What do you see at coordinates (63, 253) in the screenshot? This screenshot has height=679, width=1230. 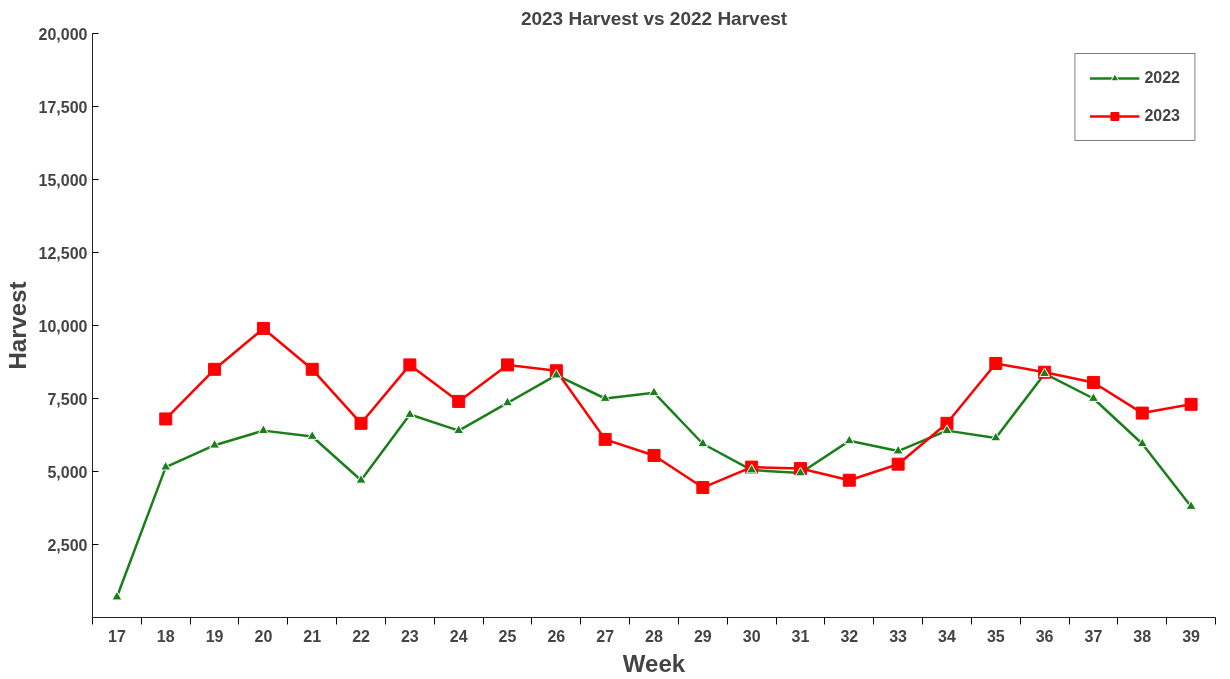 I see `y-tick-label: 12,500` at bounding box center [63, 253].